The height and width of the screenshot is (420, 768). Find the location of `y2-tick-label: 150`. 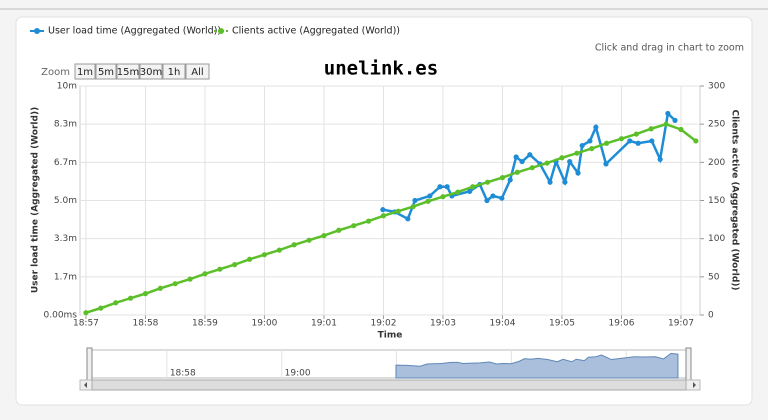

y2-tick-label: 150 is located at coordinates (716, 201).